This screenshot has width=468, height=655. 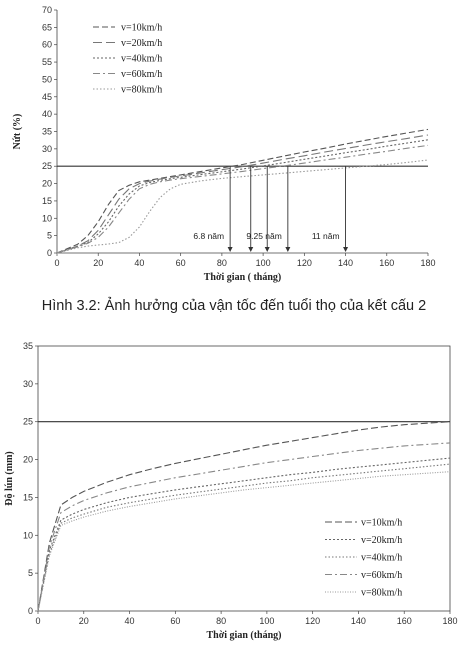 What do you see at coordinates (263, 236) in the screenshot?
I see `marker-label-4: 9.25 năm` at bounding box center [263, 236].